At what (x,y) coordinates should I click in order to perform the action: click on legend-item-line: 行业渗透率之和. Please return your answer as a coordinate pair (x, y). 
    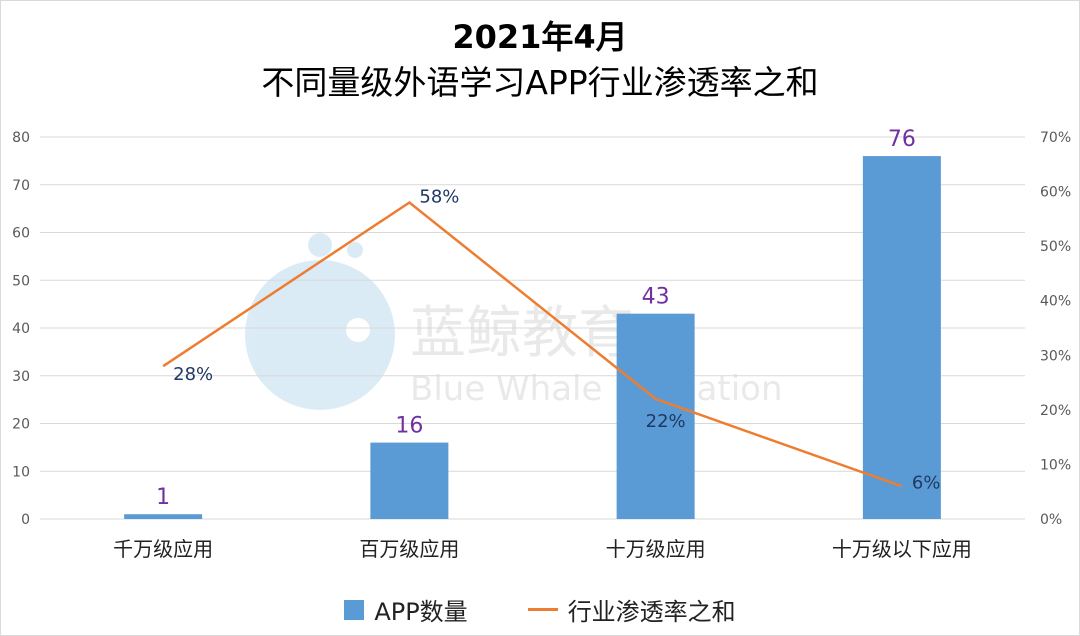
    Looking at the image, I should click on (631, 609).